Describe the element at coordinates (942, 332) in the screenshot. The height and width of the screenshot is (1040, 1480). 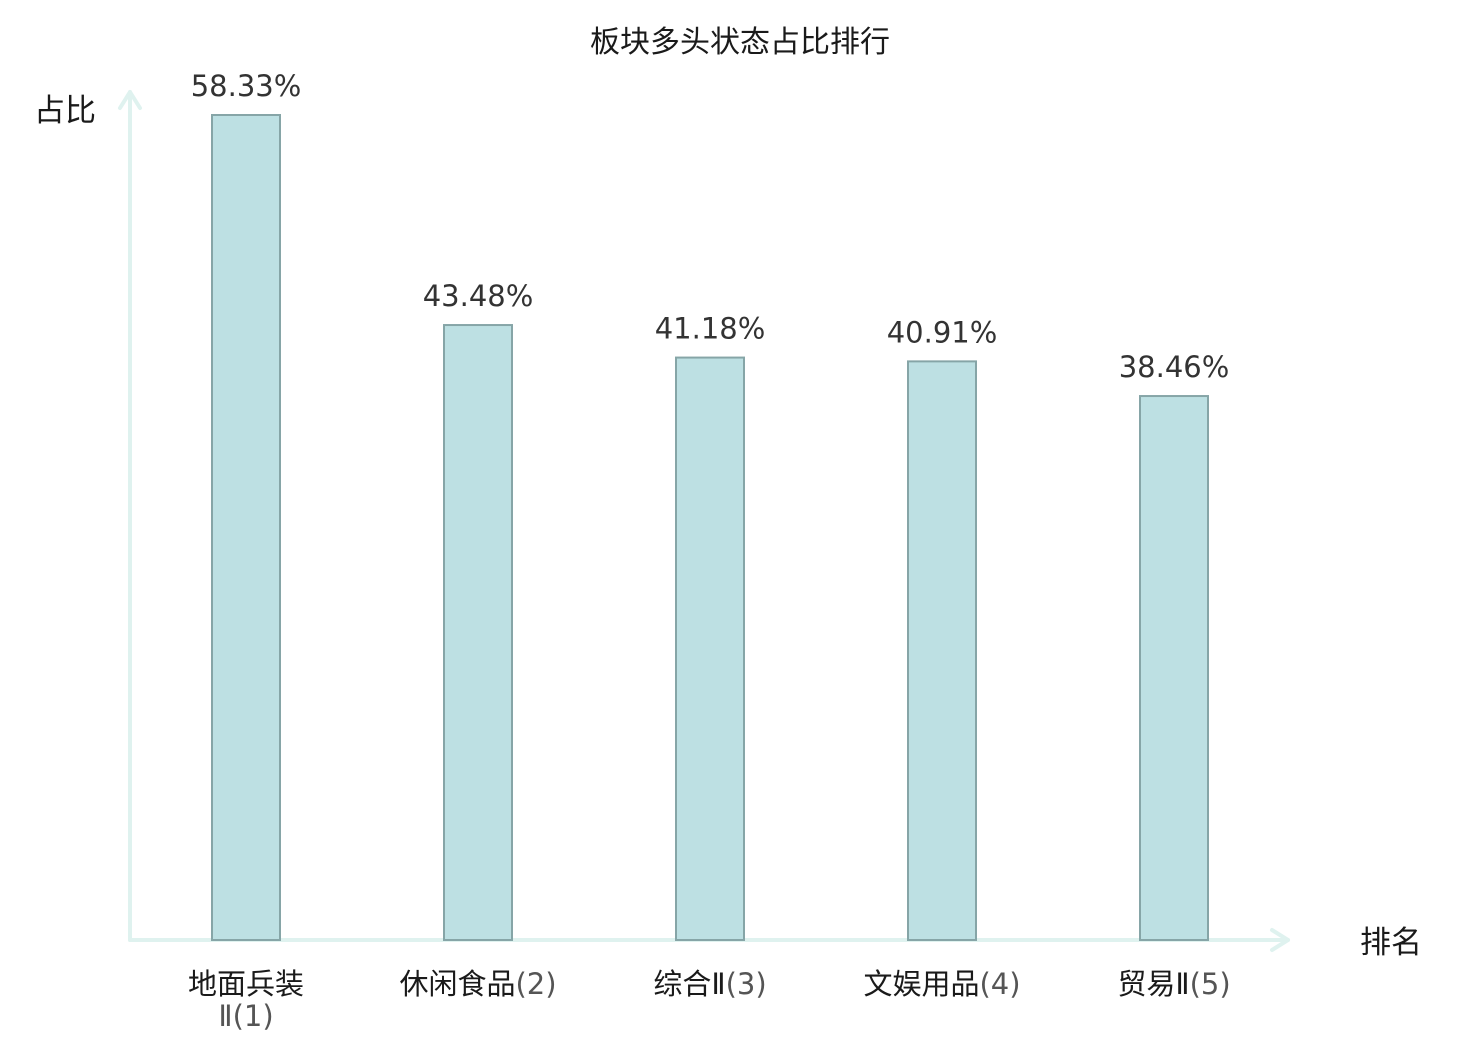
I see `value-label-4: 40.91%` at that location.